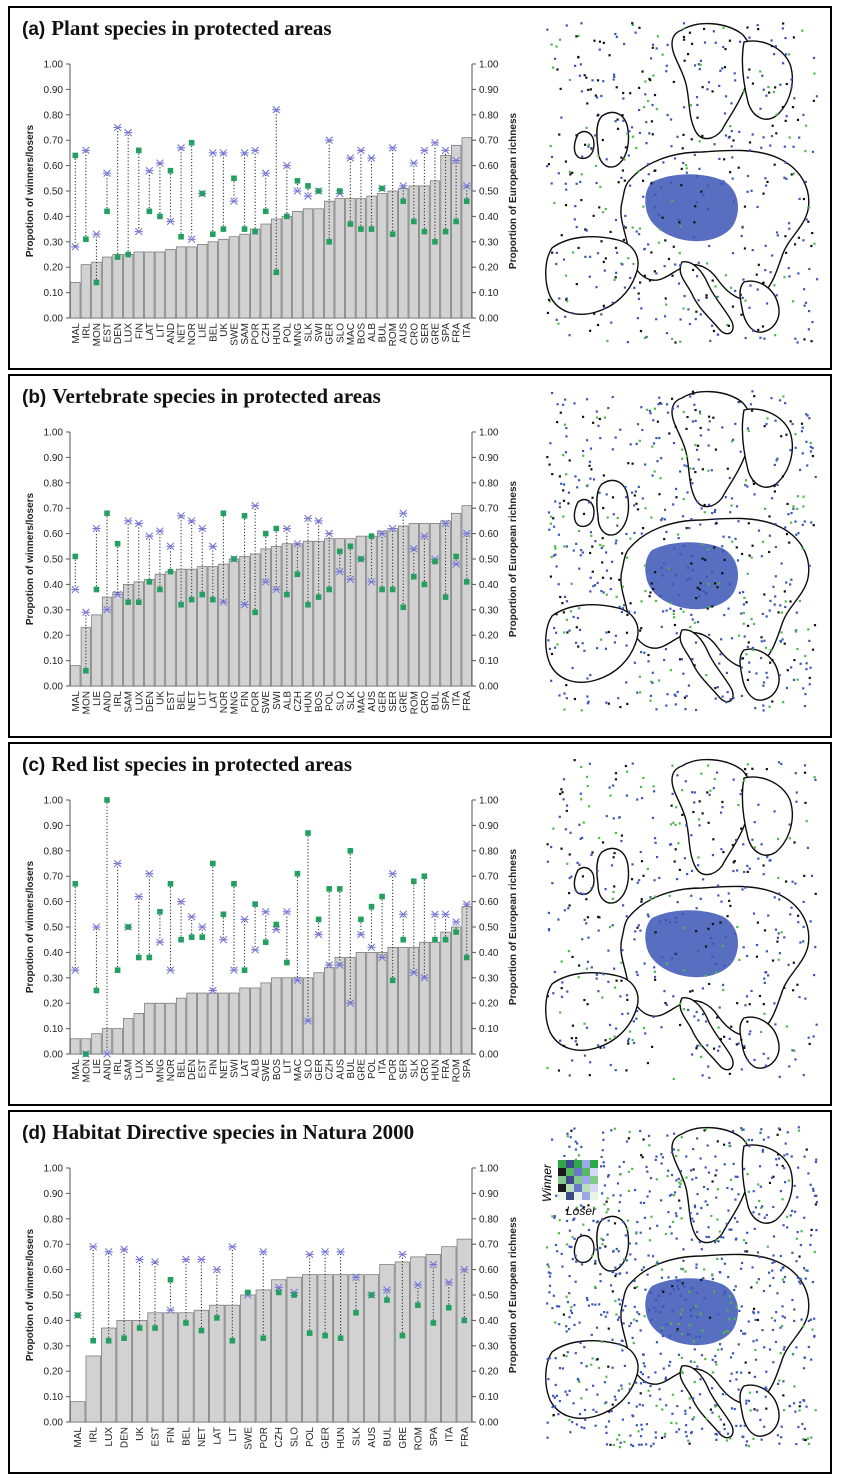 Image resolution: width=841 pixels, height=1482 pixels. I want to click on x-tick-label: UK, so click(140, 1434).